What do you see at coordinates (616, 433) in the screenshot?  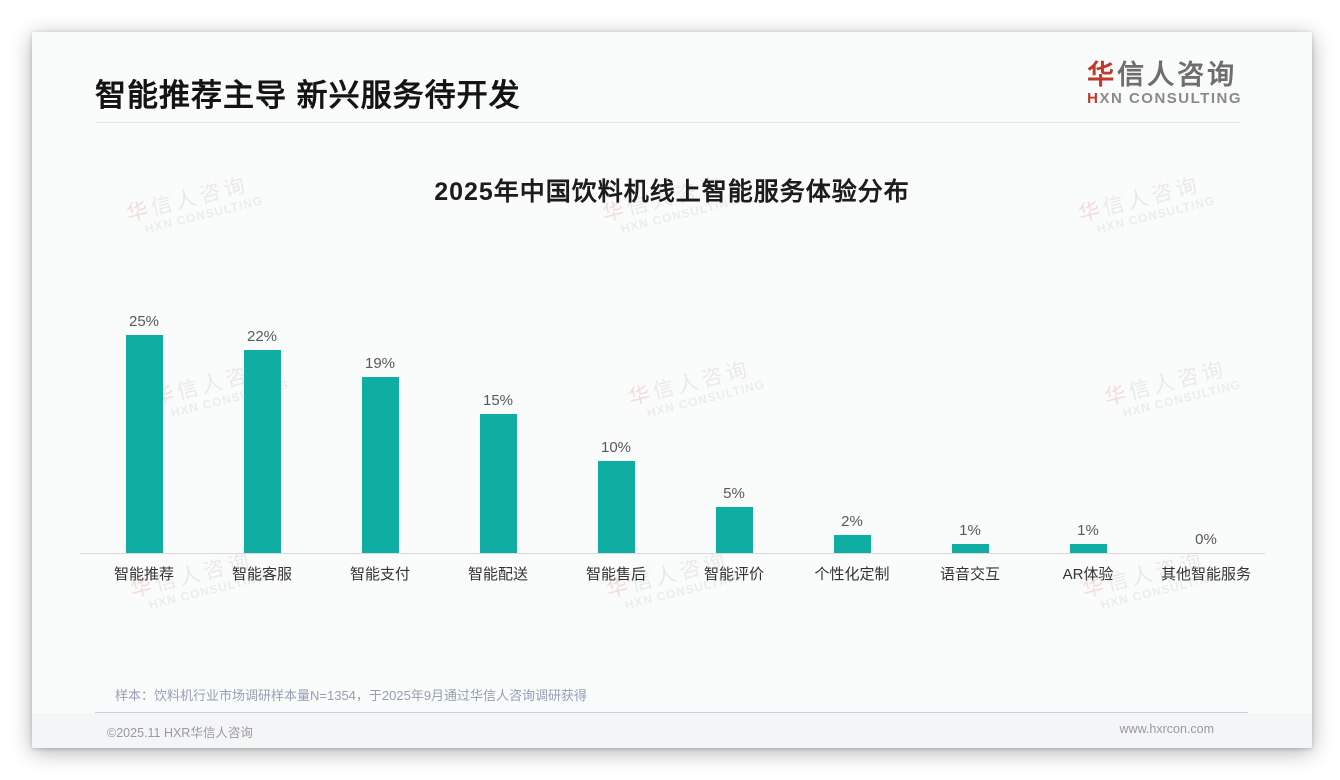 I see `bar-column: 10%` at bounding box center [616, 433].